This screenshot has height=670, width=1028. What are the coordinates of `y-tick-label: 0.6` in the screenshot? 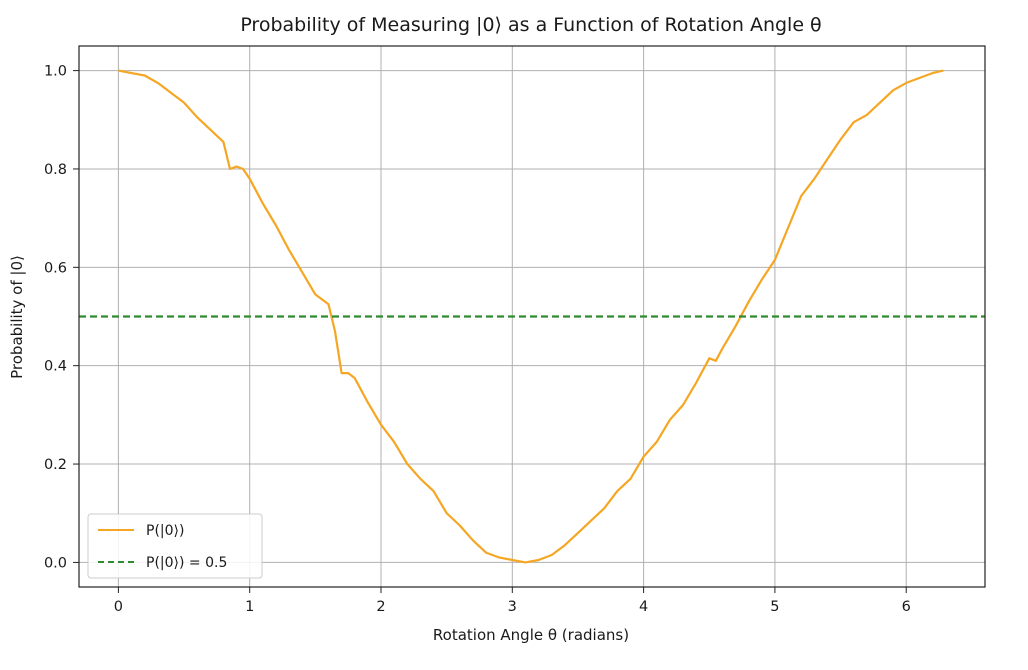 It's located at (55, 268).